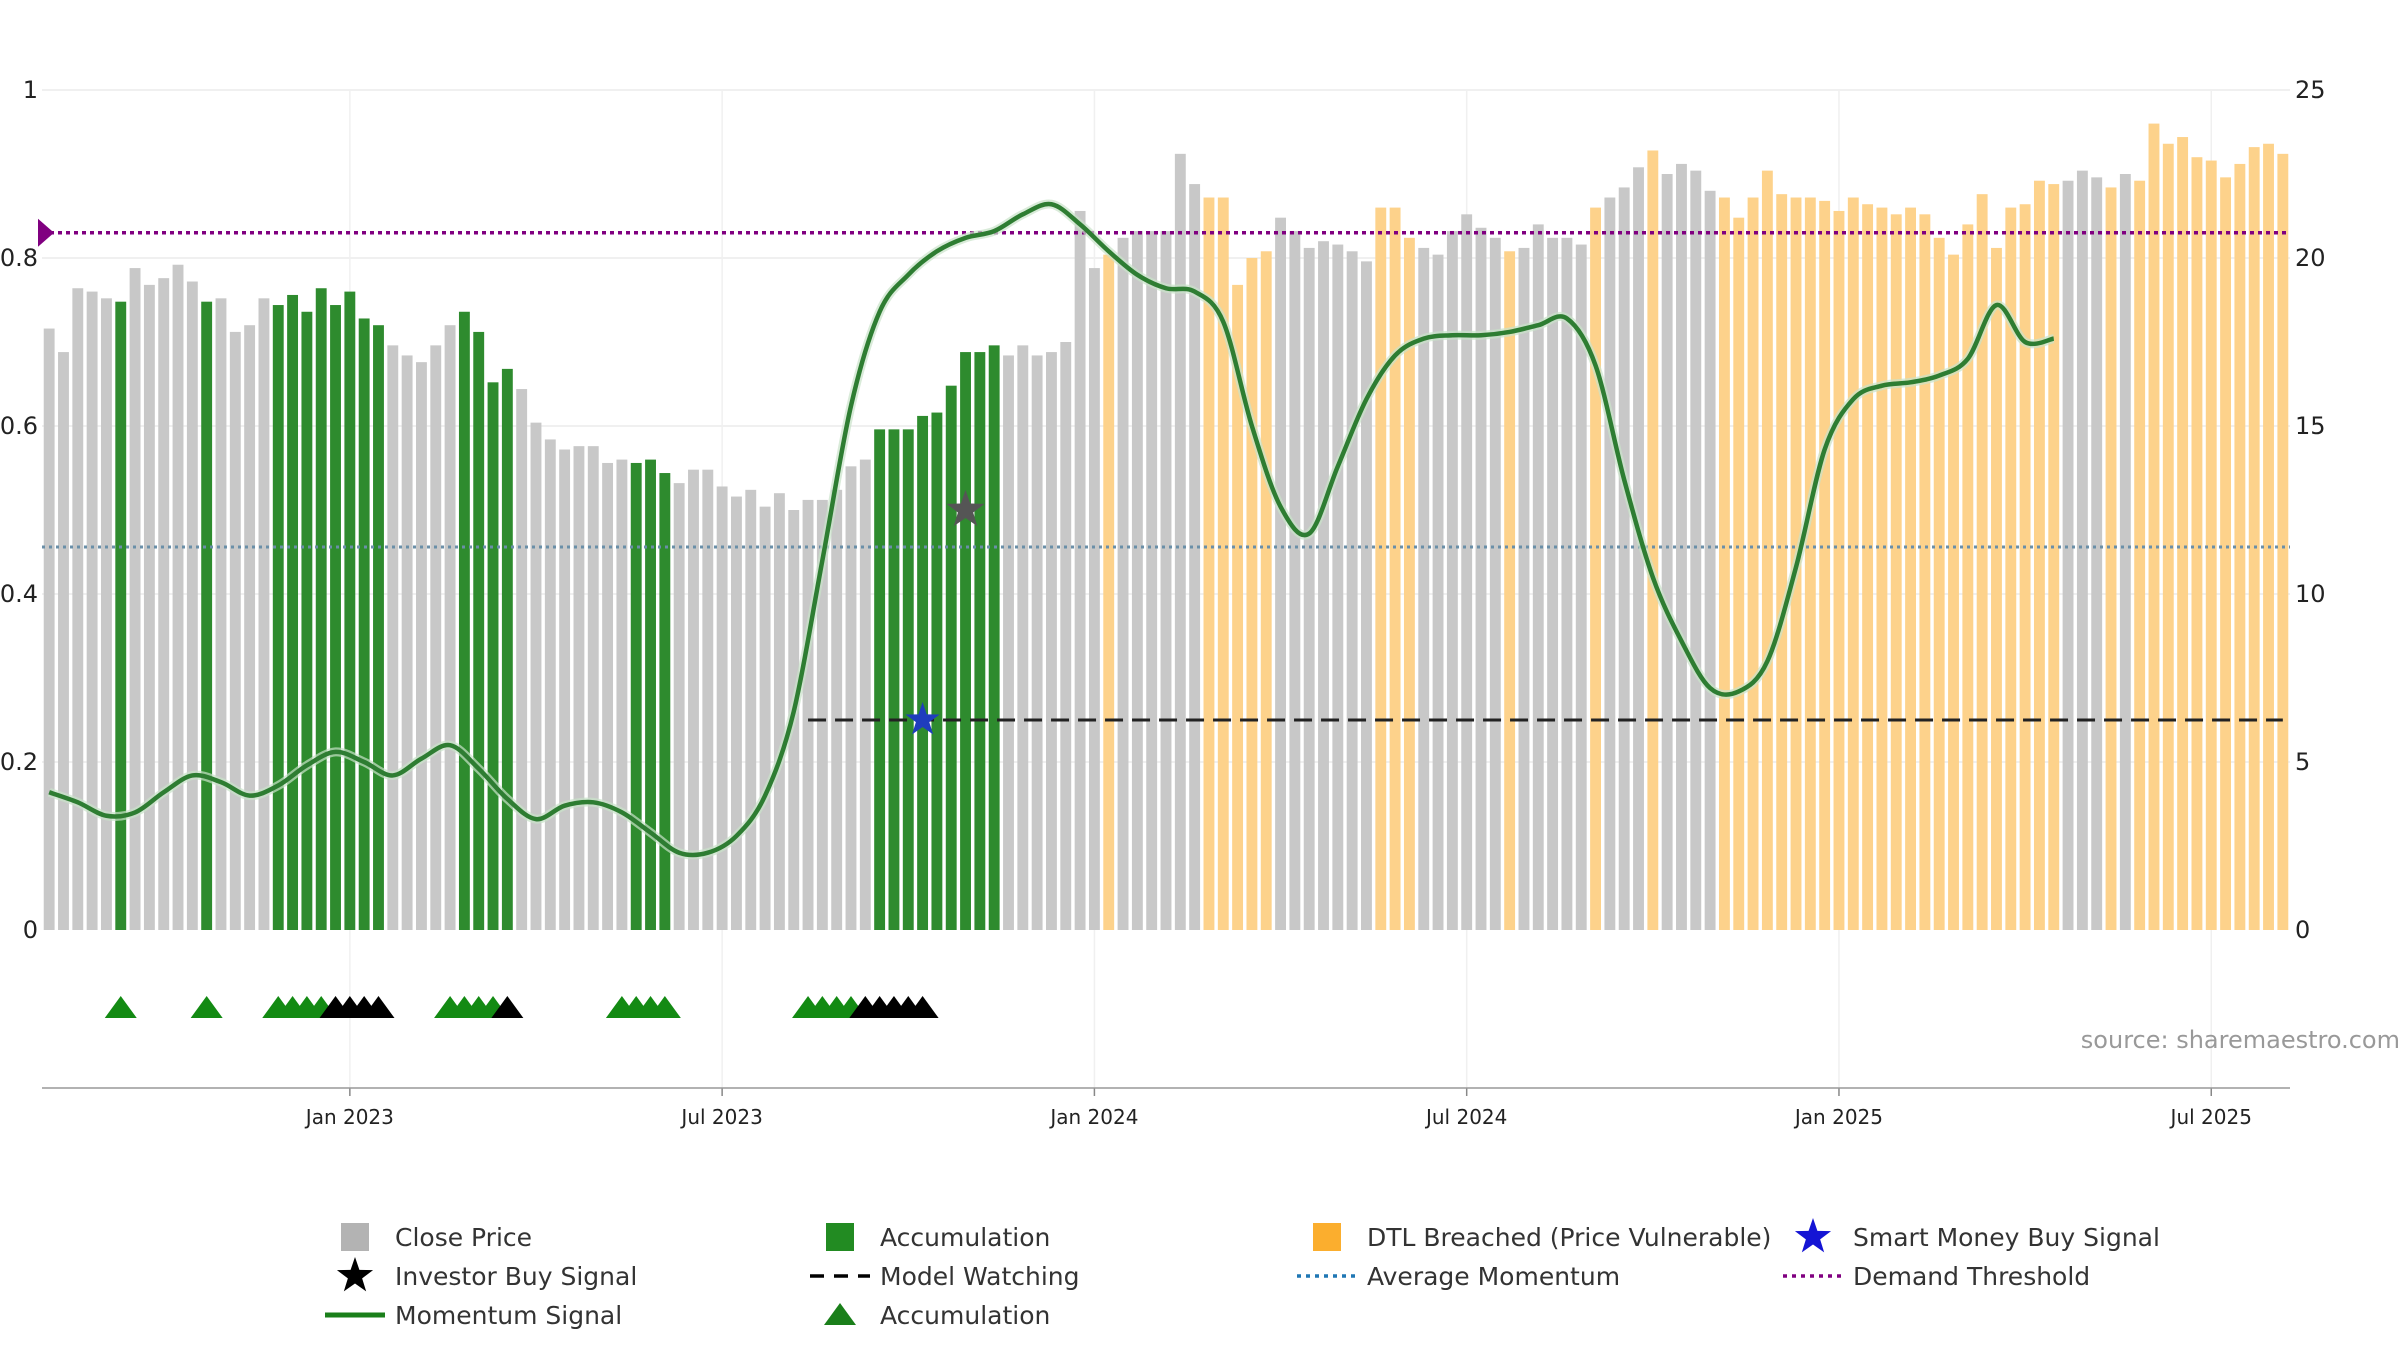  Describe the element at coordinates (1569, 1237) in the screenshot. I see `legend-label: DTL Breached (Price Vulnerable)` at that location.